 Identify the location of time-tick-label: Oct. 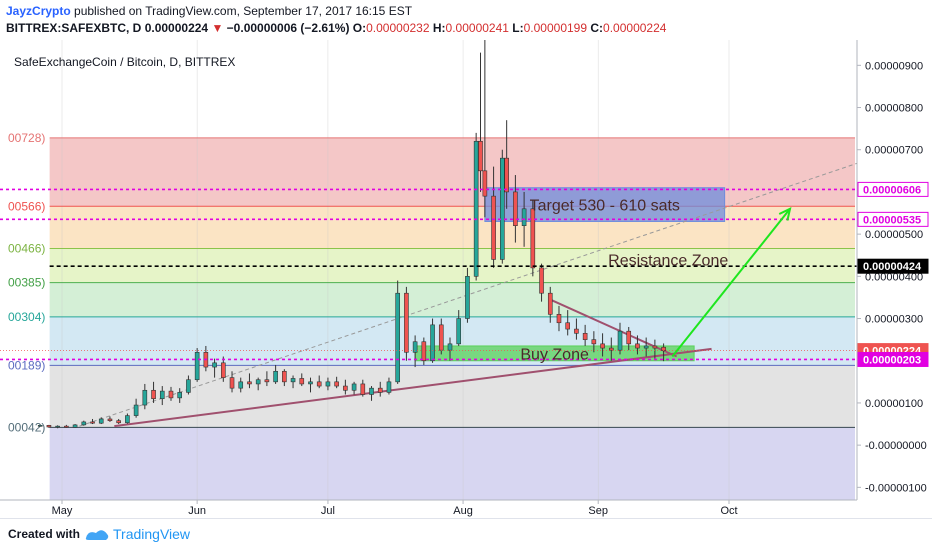
(728, 511).